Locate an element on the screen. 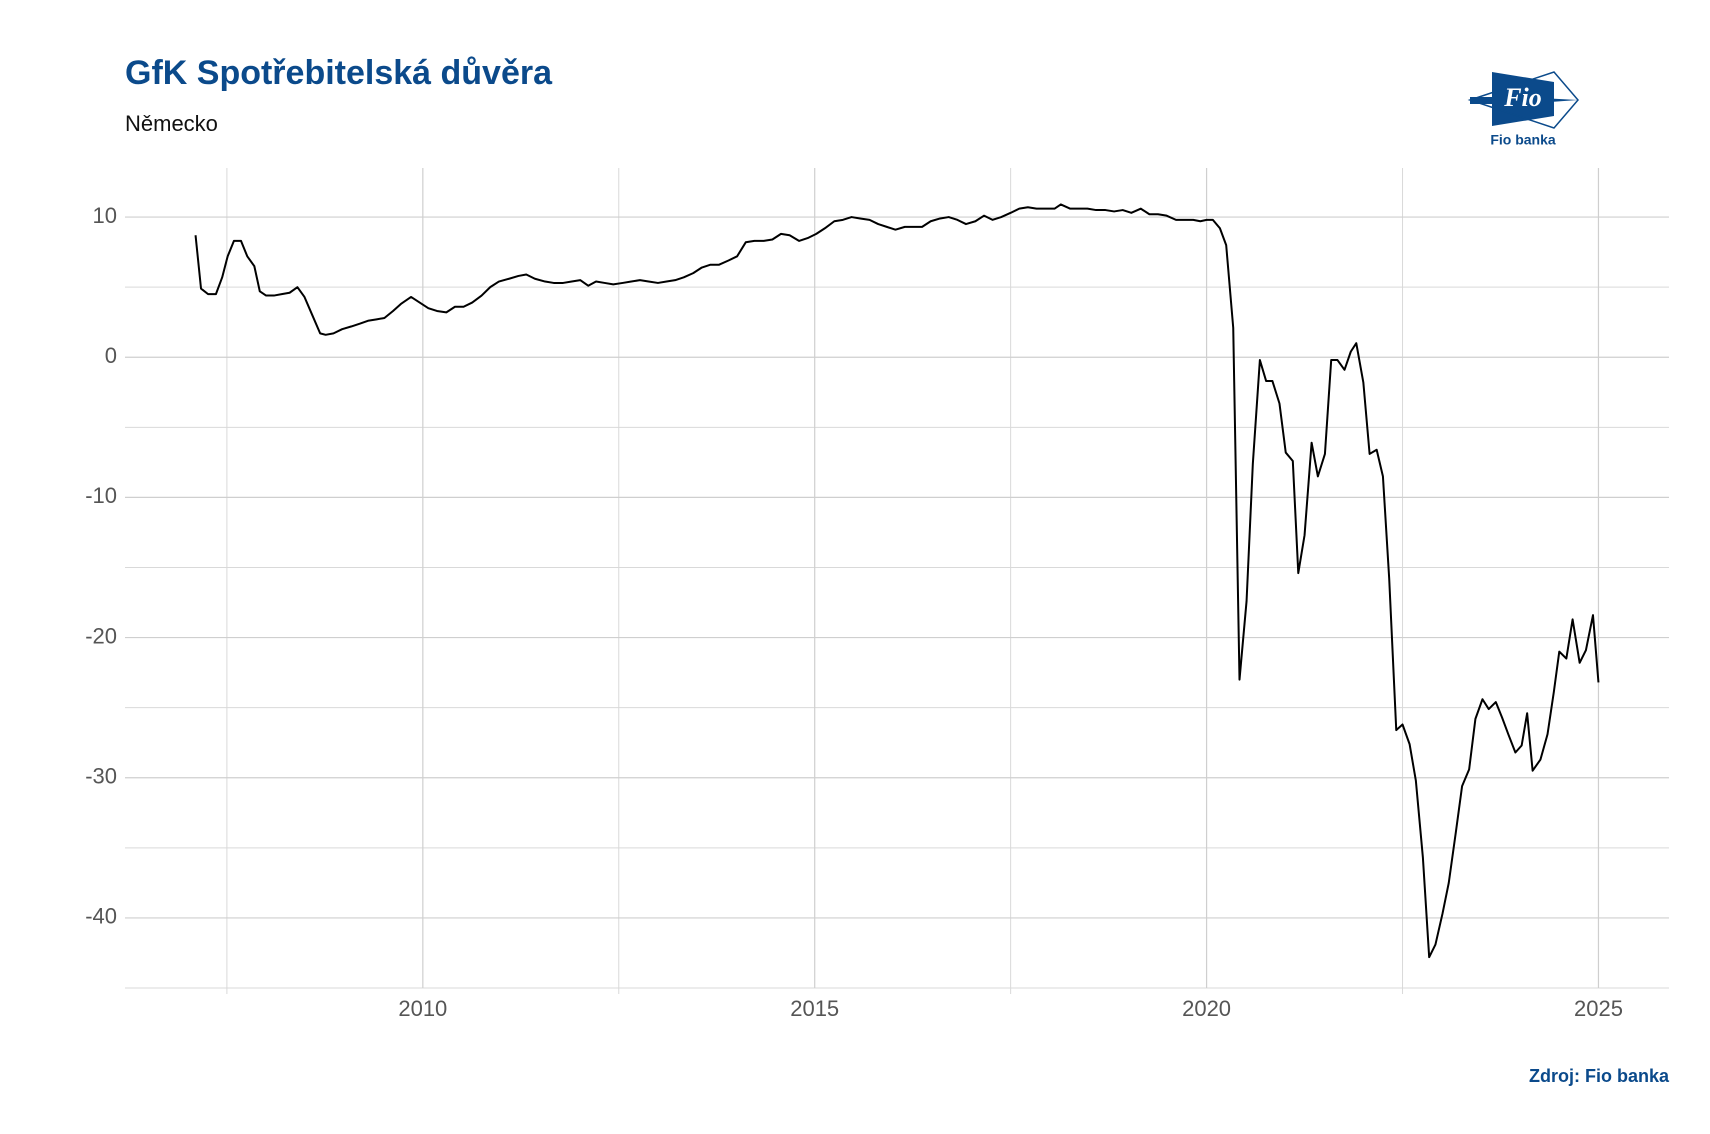 Image resolution: width=1710 pixels, height=1134 pixels. y-tick-label: -20 is located at coordinates (101, 635).